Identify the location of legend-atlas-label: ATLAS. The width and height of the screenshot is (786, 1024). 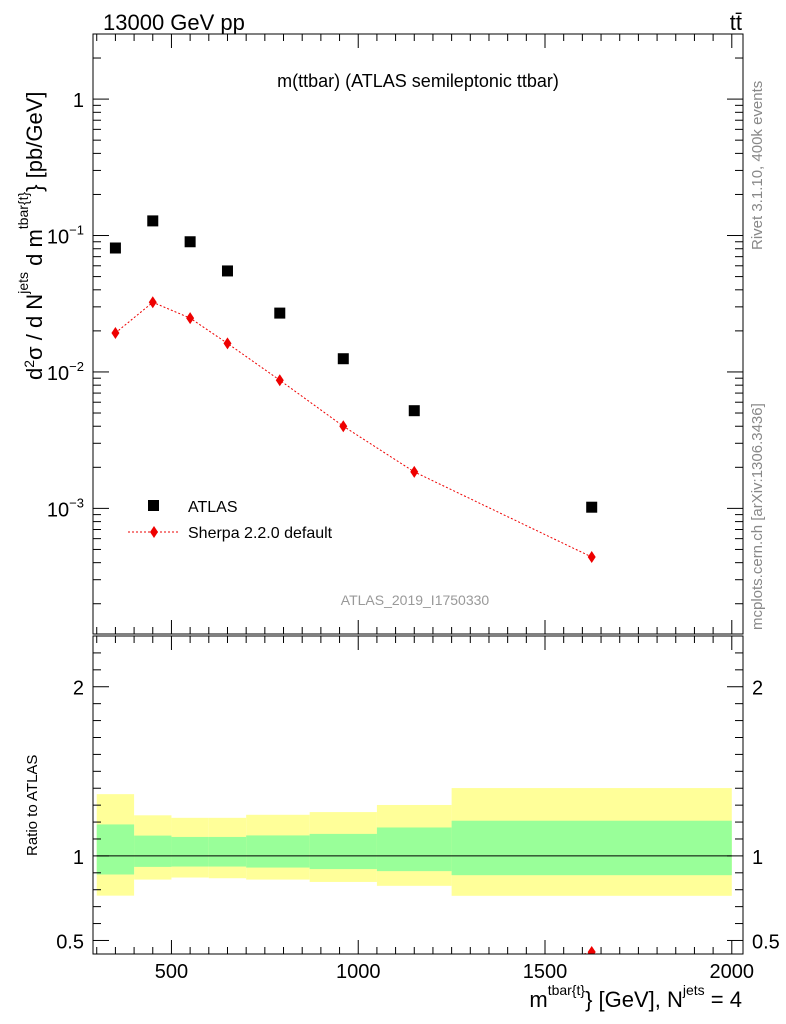
(213, 507).